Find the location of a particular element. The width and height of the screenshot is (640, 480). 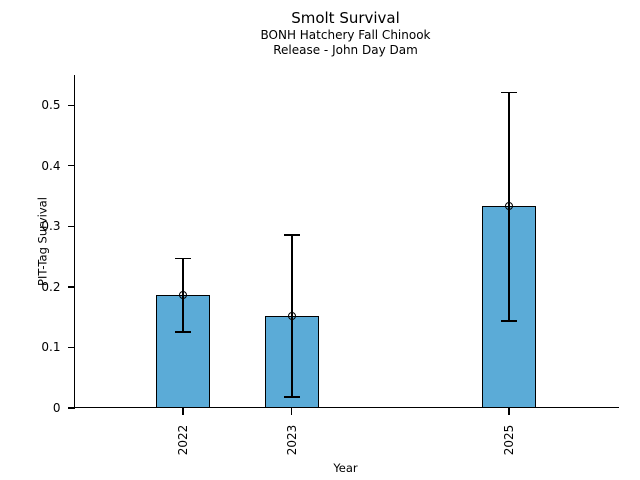

error-cap-bottom-2022 is located at coordinates (183, 332).